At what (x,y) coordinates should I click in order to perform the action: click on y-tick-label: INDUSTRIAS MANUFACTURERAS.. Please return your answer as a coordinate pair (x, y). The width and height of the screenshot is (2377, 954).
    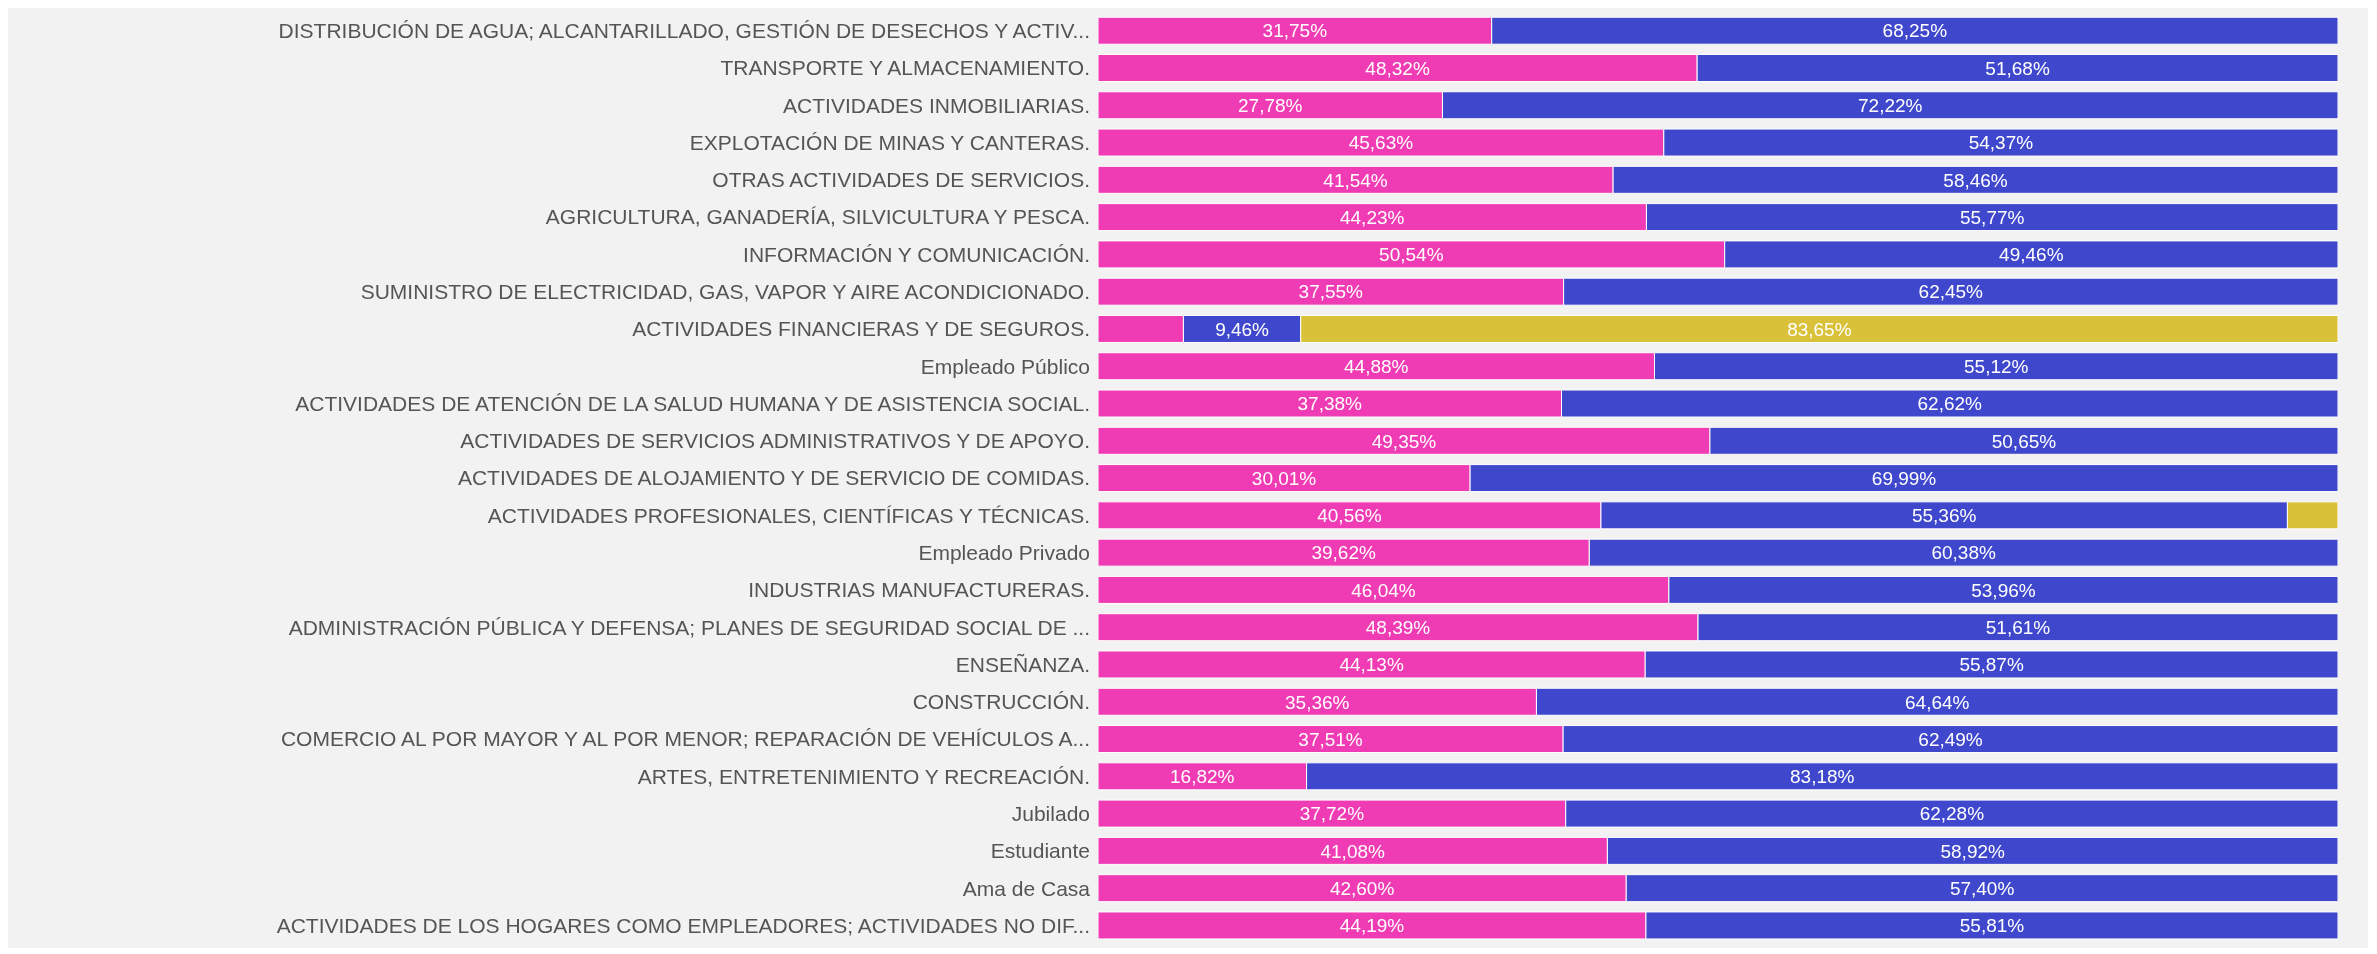
    Looking at the image, I should click on (919, 590).